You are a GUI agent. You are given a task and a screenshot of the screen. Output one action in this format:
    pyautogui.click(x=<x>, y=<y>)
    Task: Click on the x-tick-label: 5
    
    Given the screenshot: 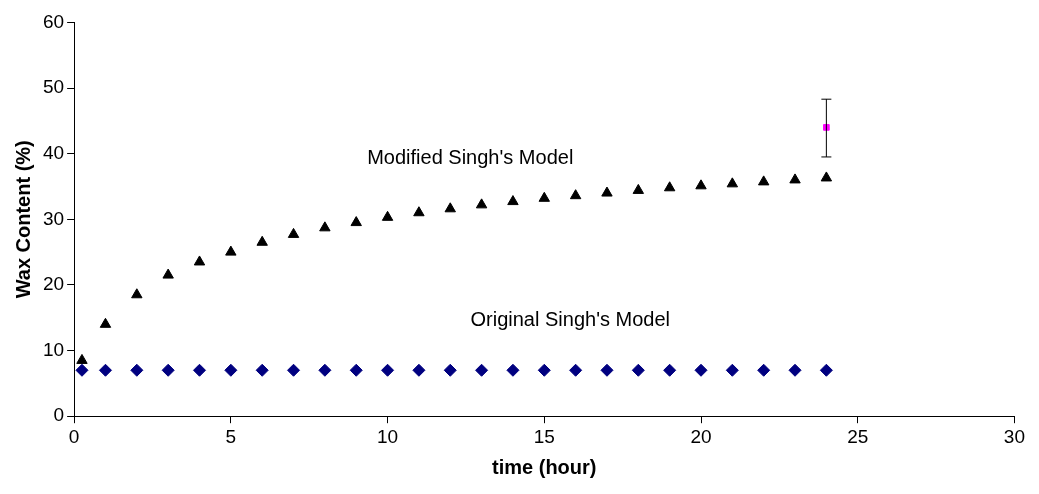 What is the action you would take?
    pyautogui.click(x=231, y=436)
    